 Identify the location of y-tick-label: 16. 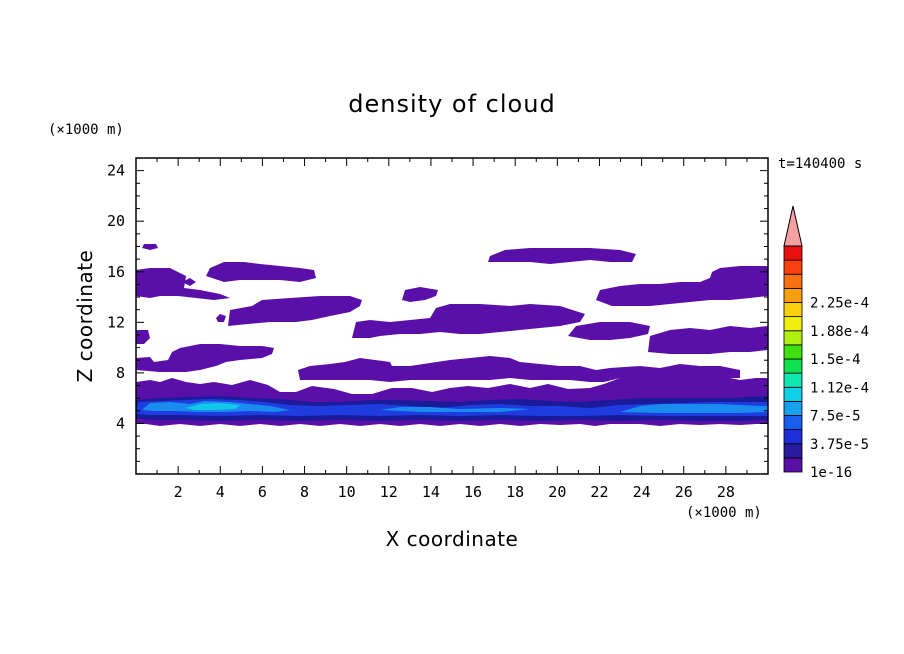
(116, 272).